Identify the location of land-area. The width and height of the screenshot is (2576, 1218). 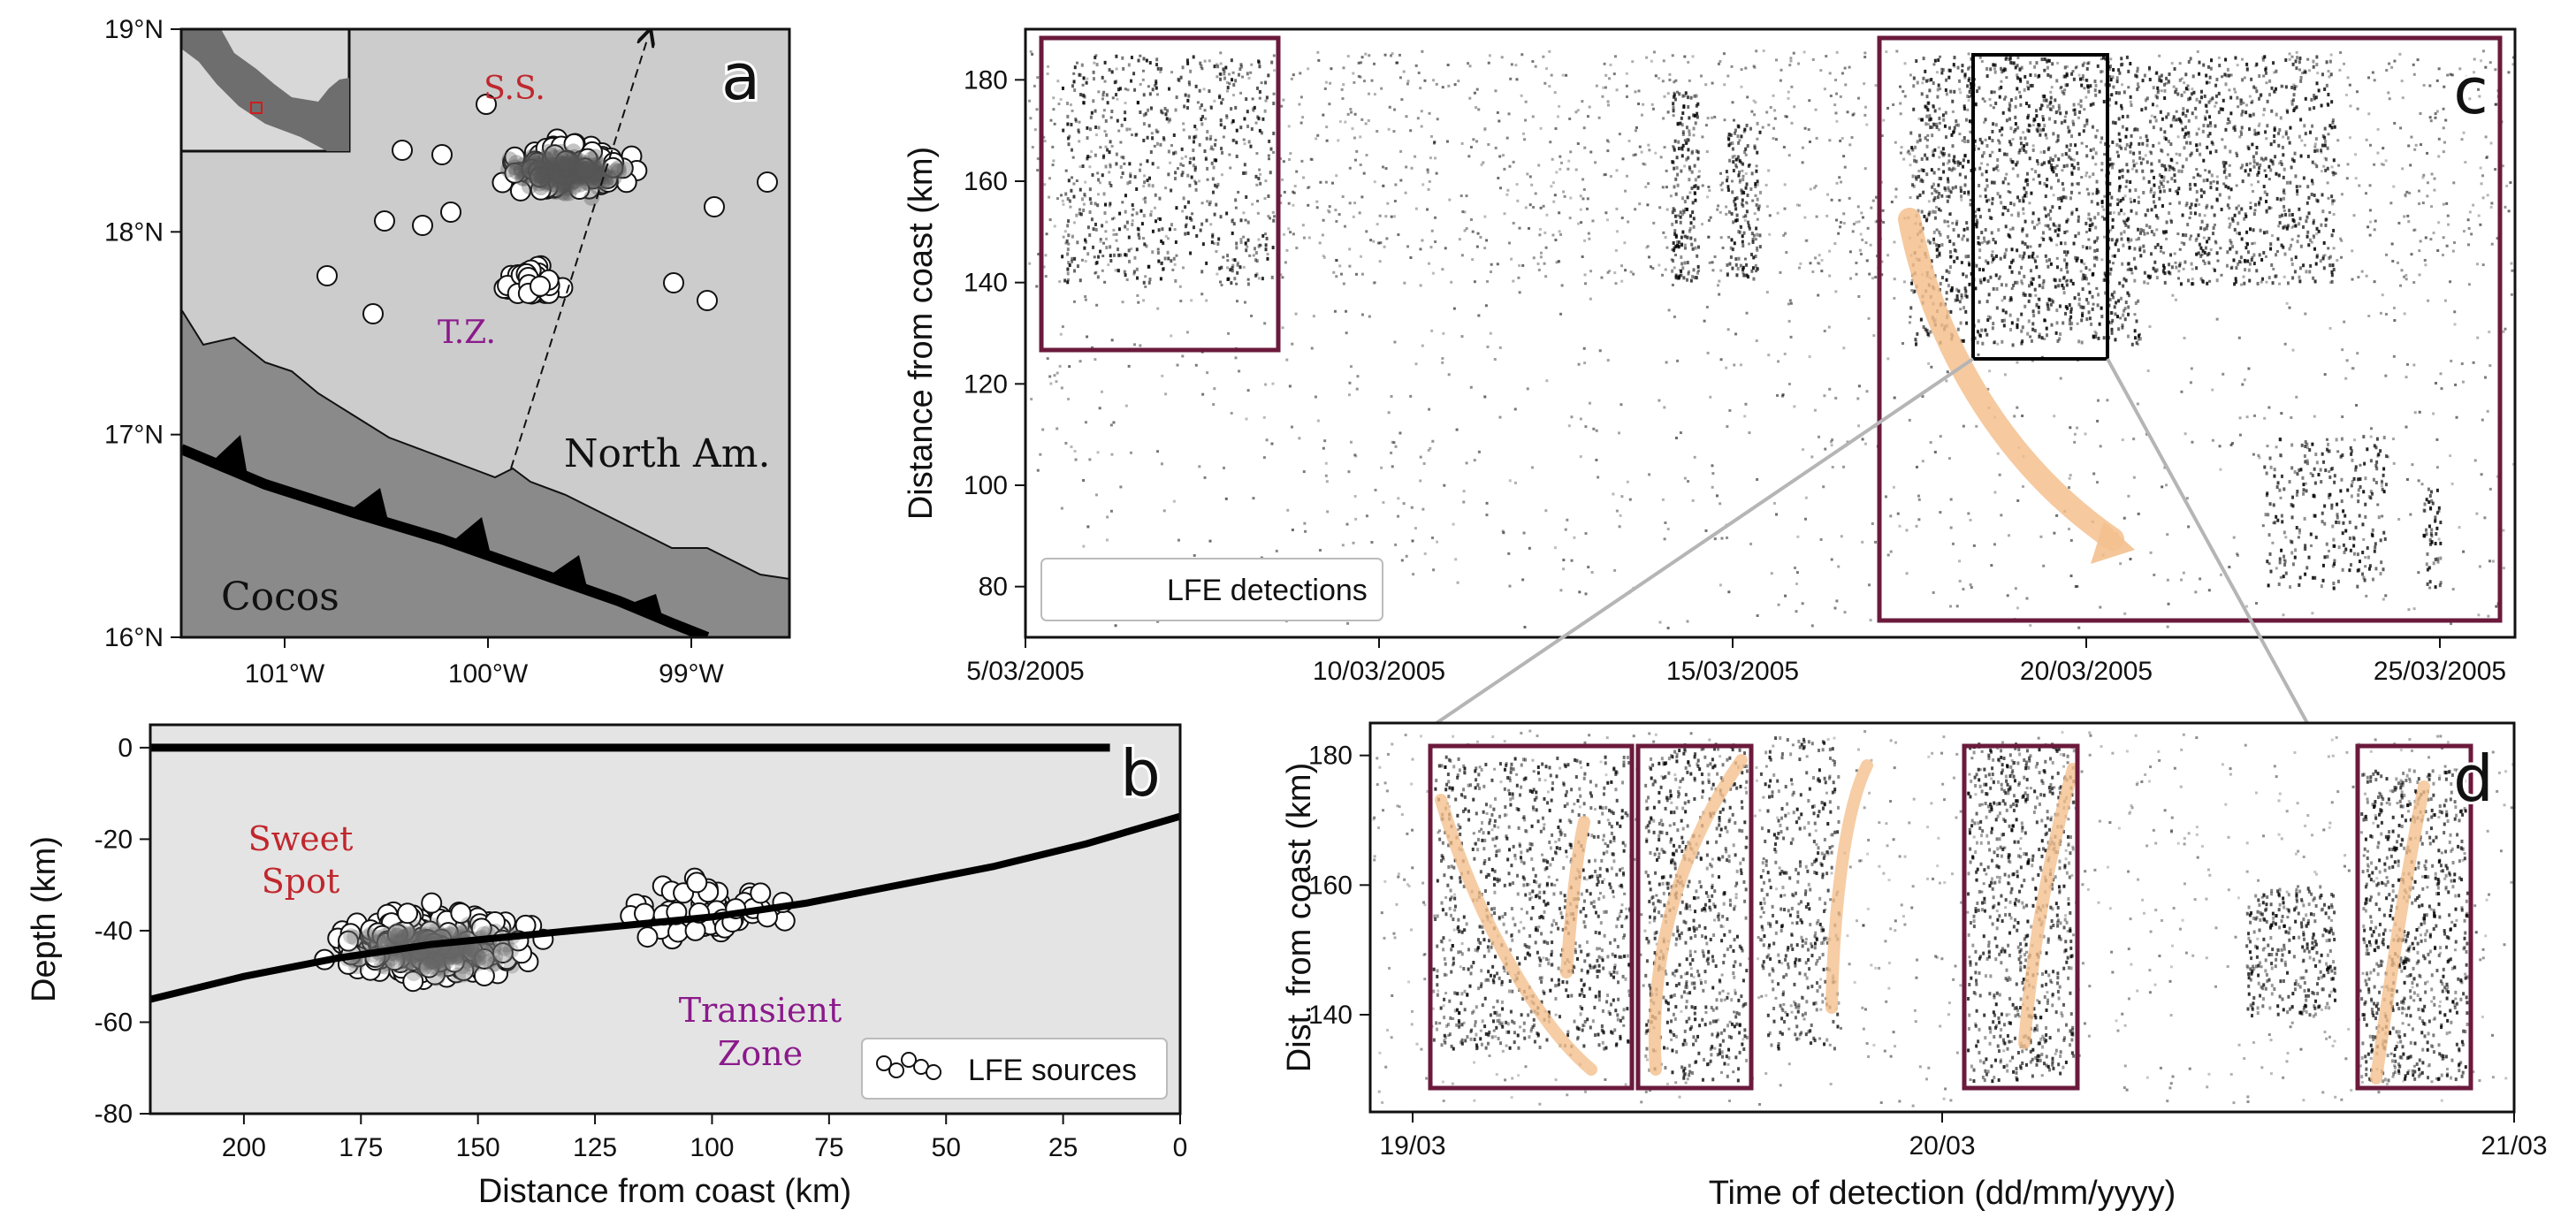
(485, 472).